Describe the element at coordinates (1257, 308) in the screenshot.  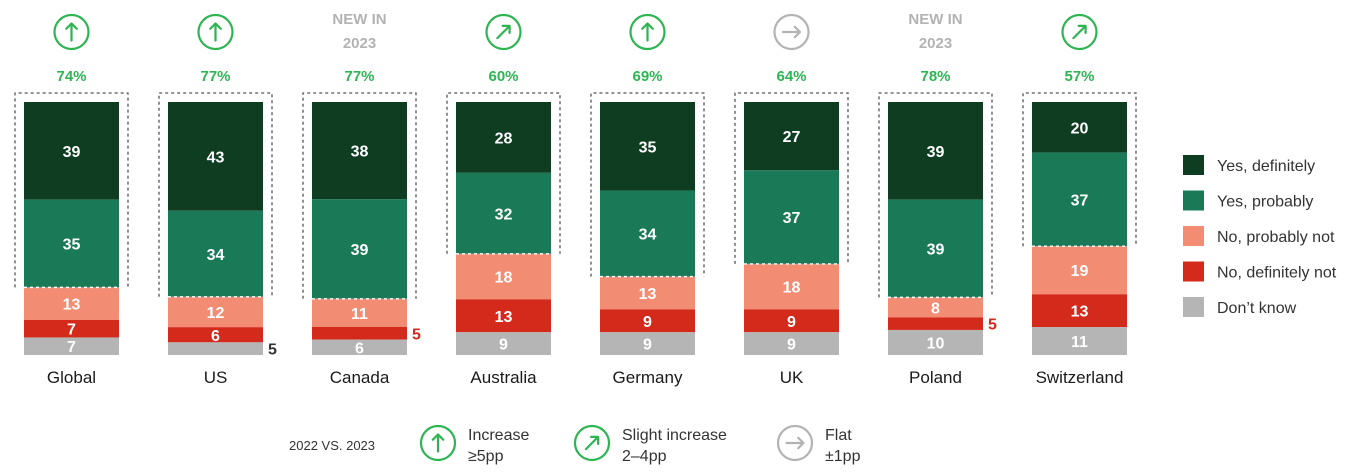
I see `legend-label-dont-know: Don’t know` at that location.